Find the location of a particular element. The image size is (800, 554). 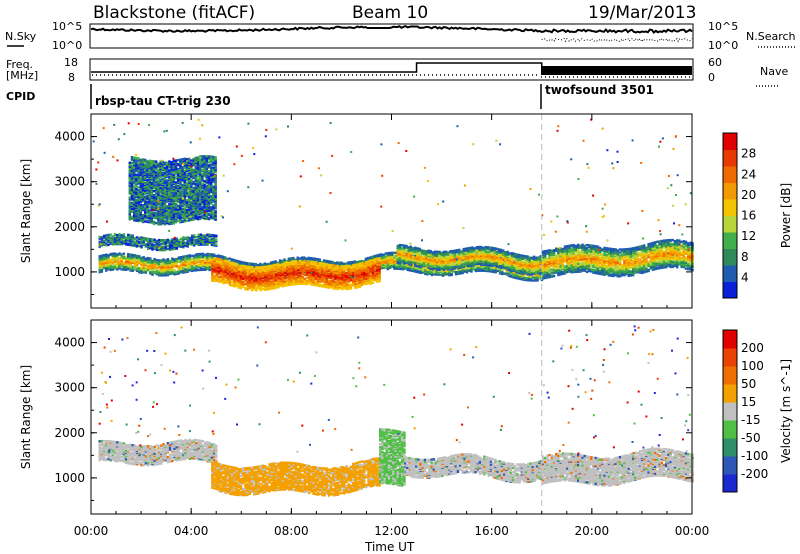

freq-label-2: [MHz] is located at coordinates (22, 75).